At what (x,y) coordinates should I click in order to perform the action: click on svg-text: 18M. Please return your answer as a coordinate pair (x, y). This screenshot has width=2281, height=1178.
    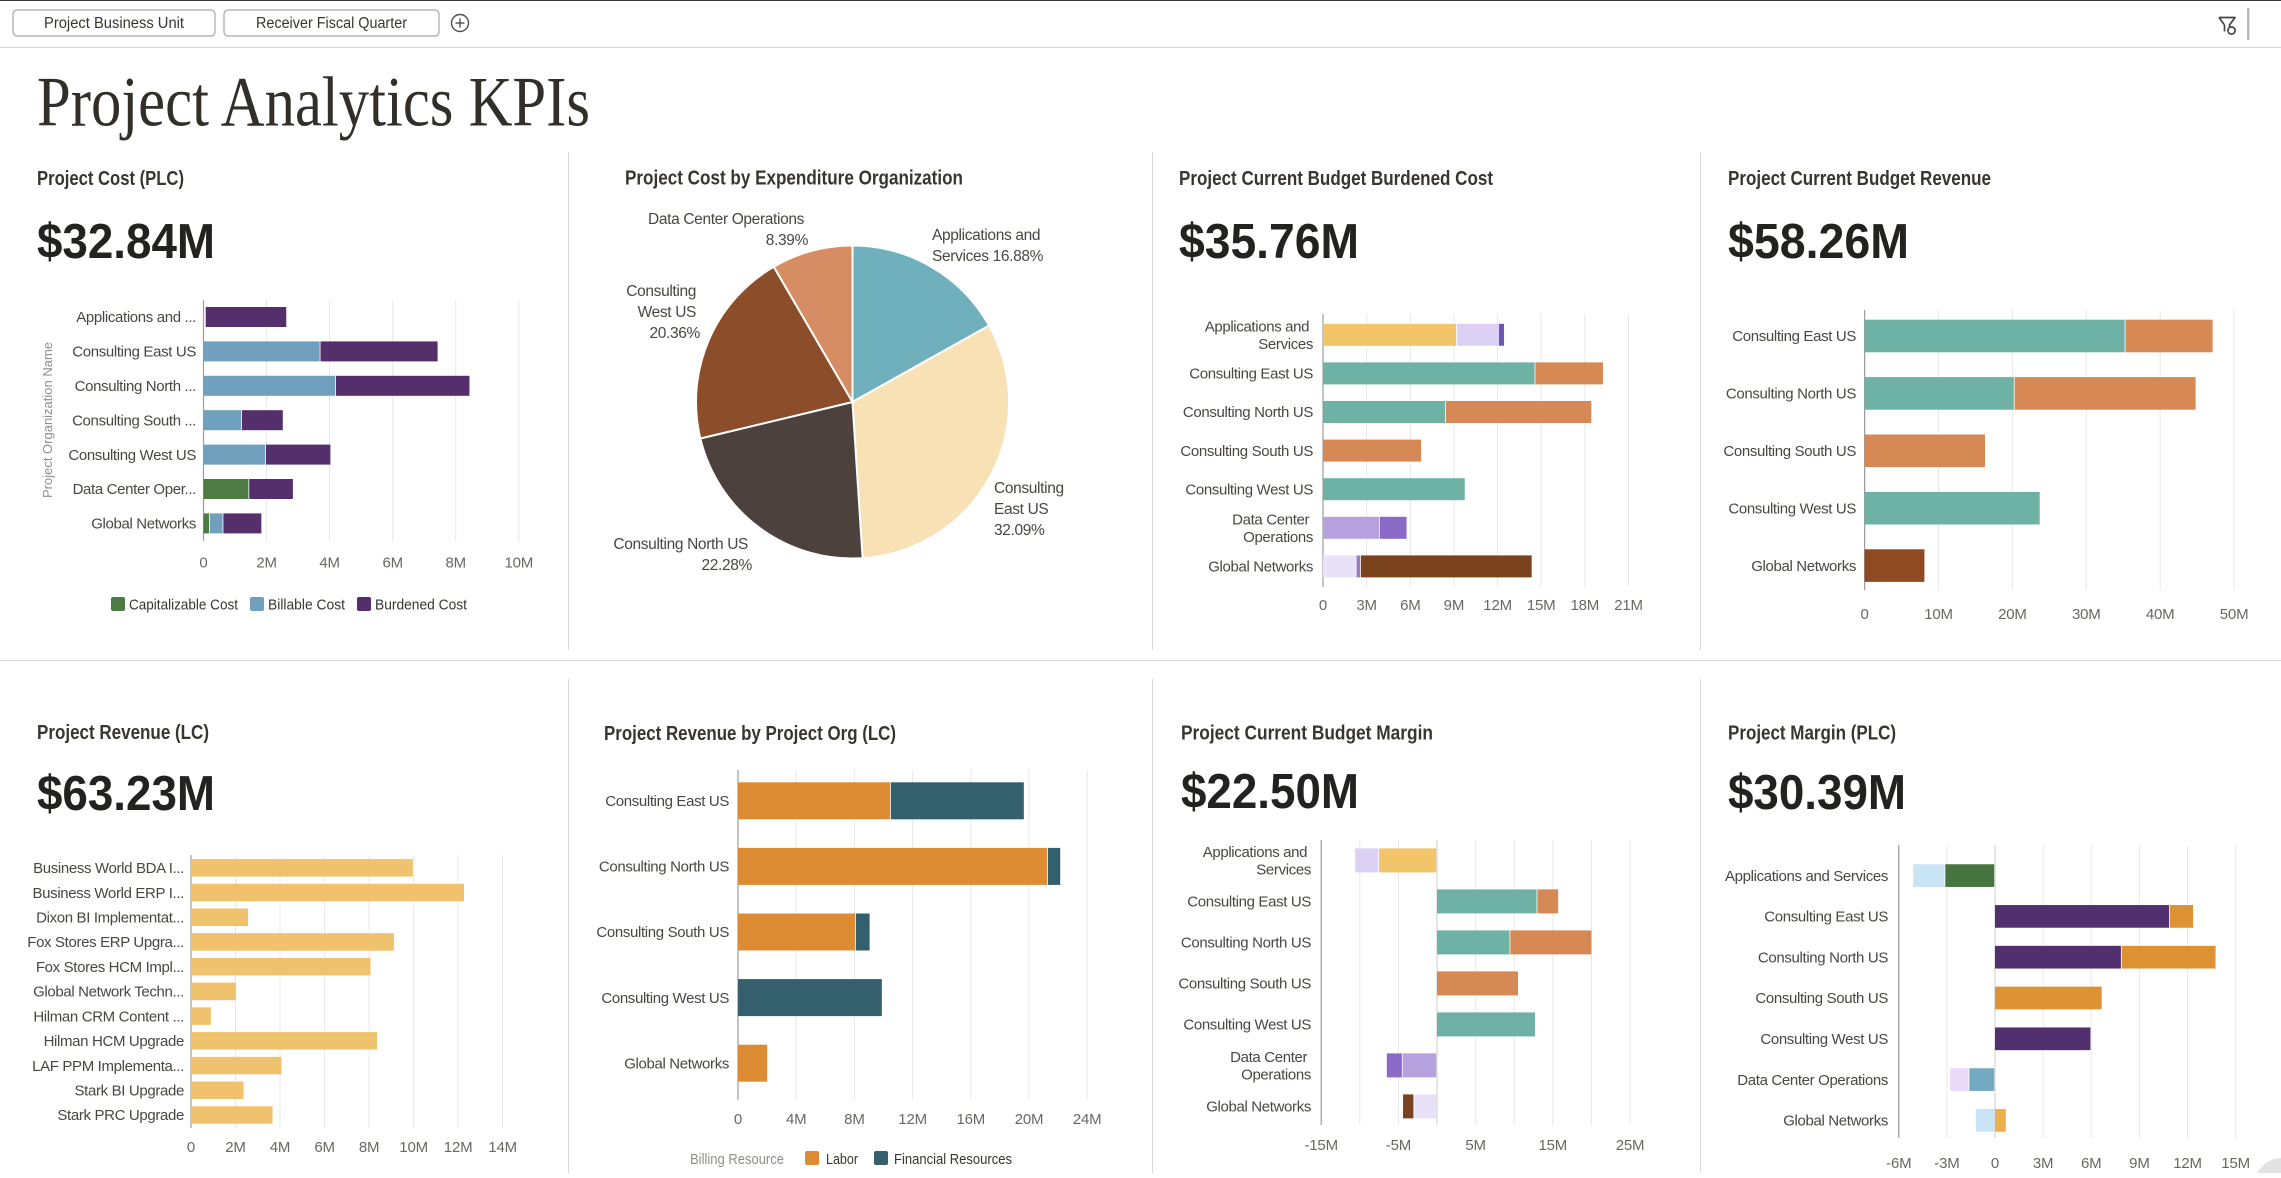
    Looking at the image, I should click on (1585, 605).